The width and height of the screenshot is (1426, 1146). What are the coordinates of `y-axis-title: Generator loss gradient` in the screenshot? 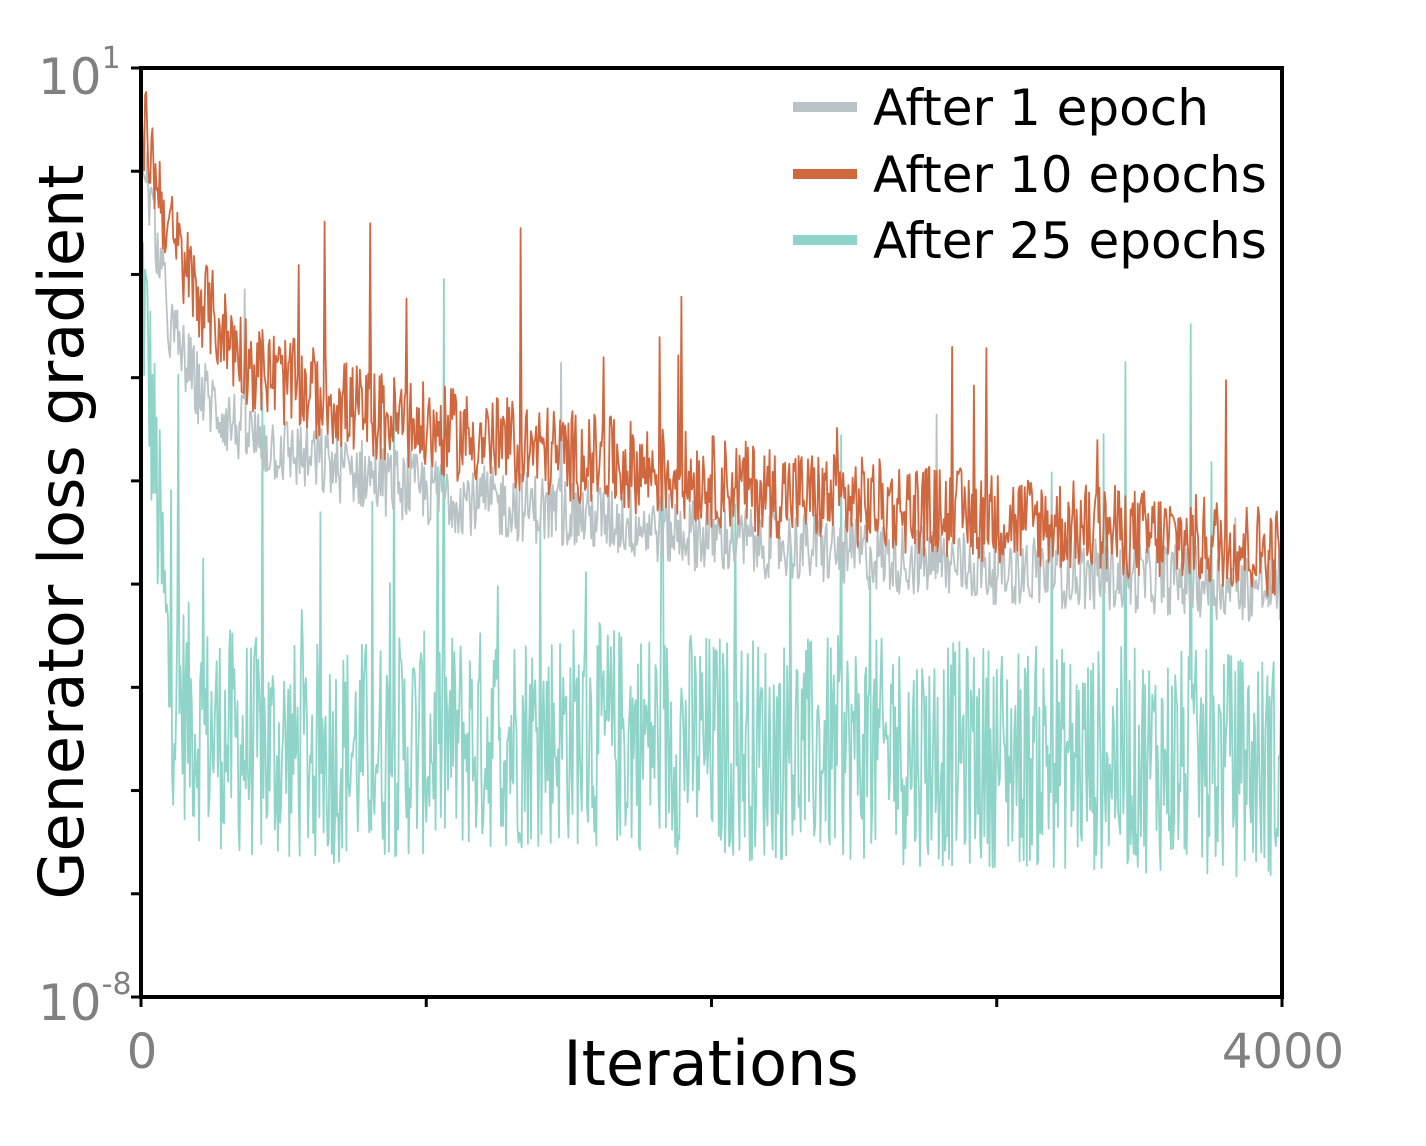 It's located at (61, 531).